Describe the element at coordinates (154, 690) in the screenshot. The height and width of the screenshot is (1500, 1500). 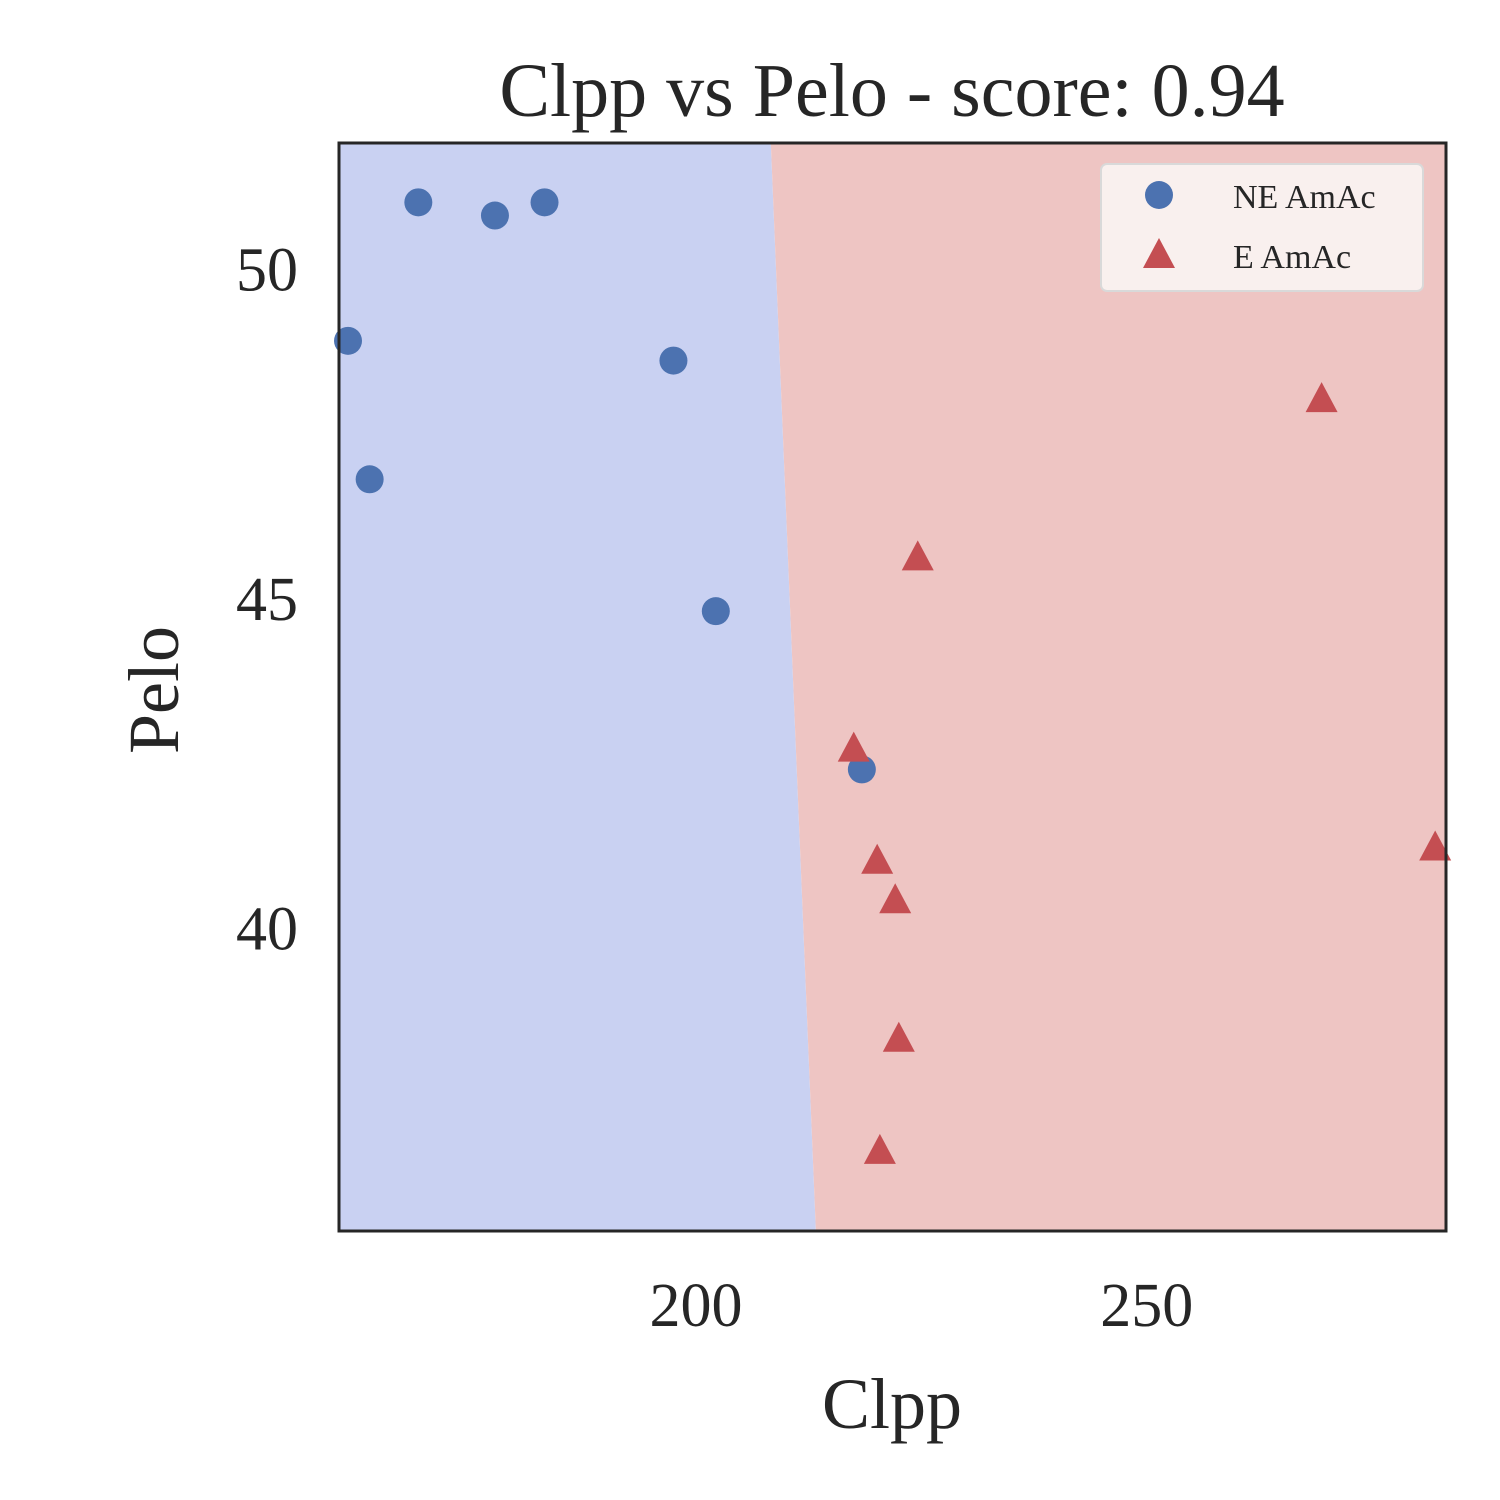
I see `y-axis-label: Pelo` at that location.